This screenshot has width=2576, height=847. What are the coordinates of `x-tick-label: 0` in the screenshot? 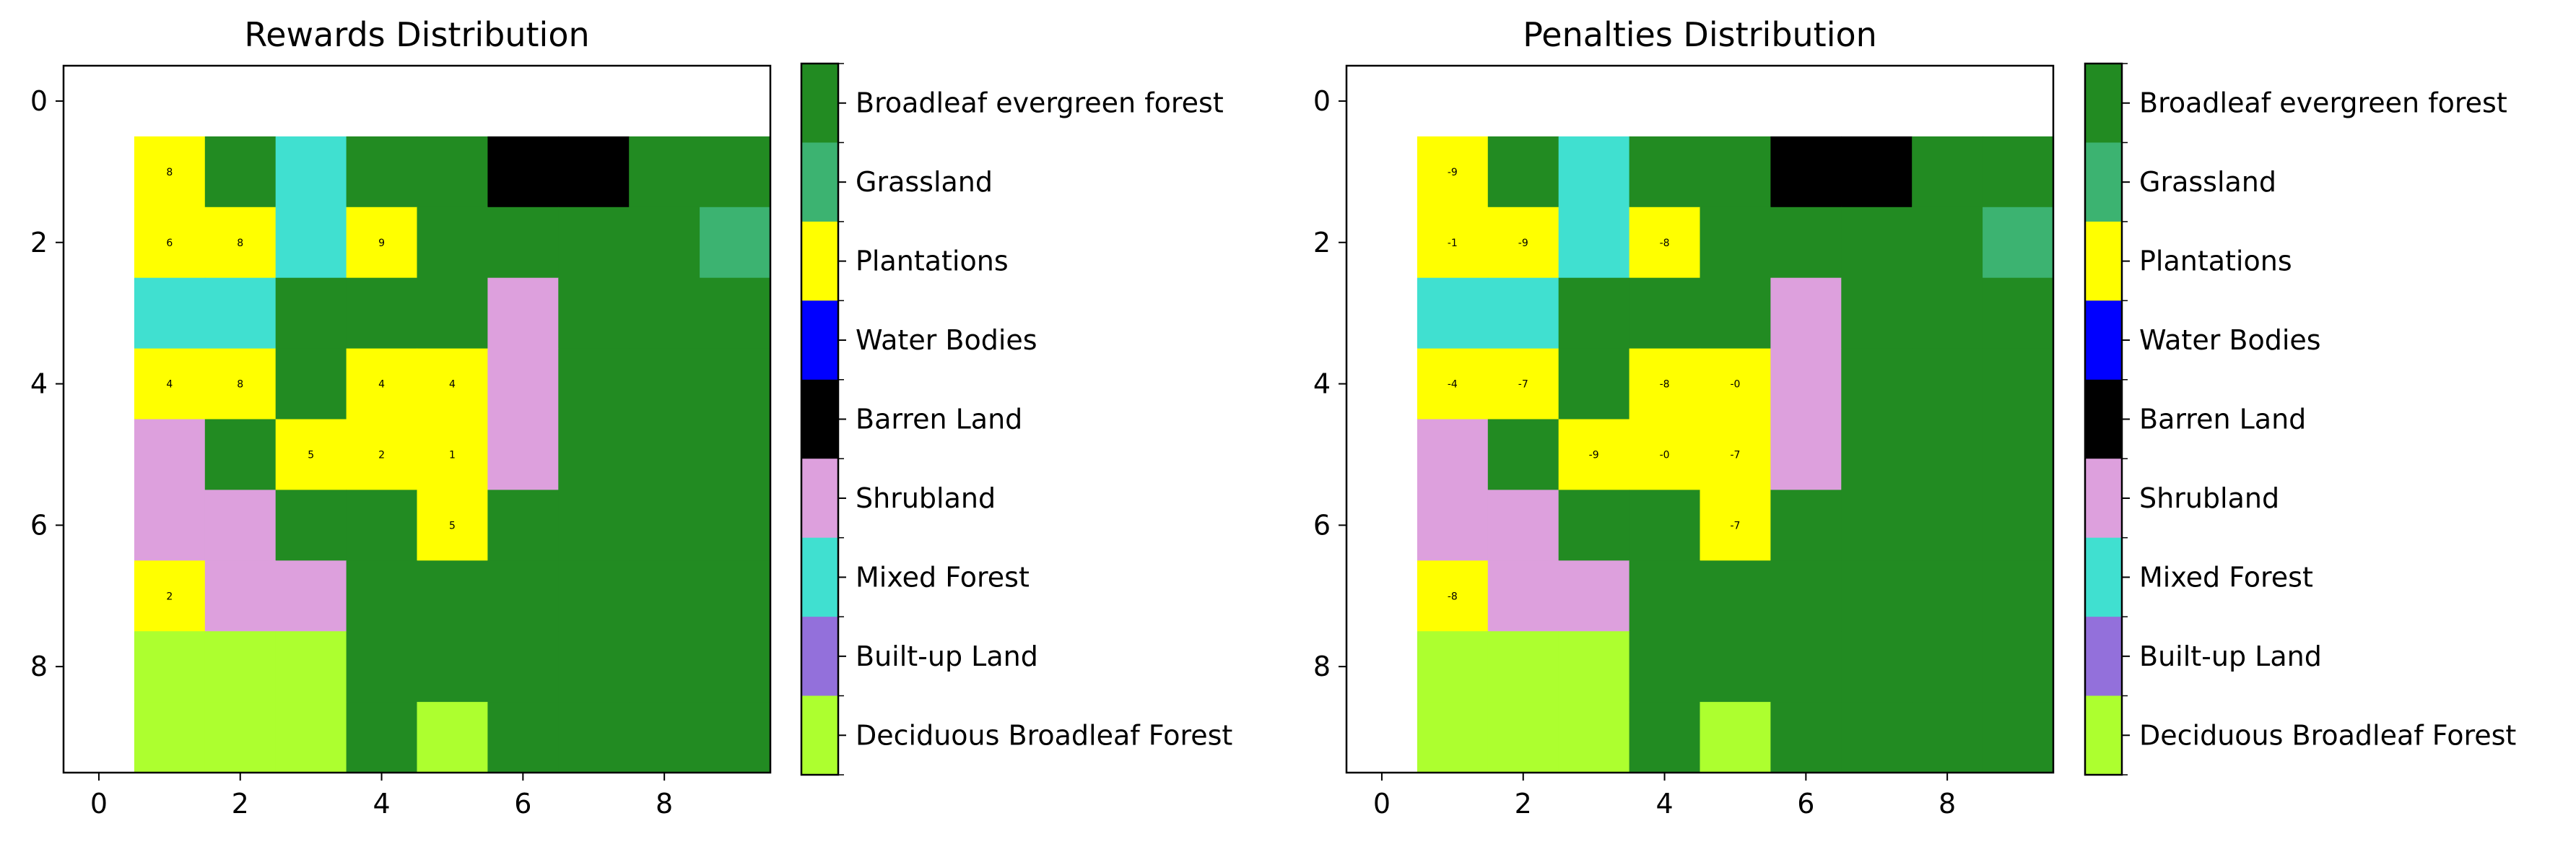 It's located at (1382, 804).